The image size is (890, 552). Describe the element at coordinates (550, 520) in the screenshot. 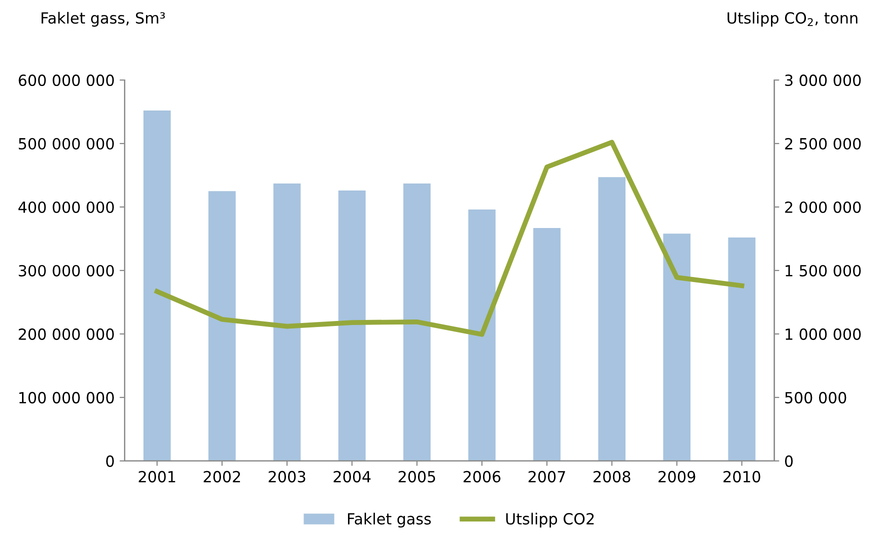

I see `legend-label: Utslipp CO2` at that location.